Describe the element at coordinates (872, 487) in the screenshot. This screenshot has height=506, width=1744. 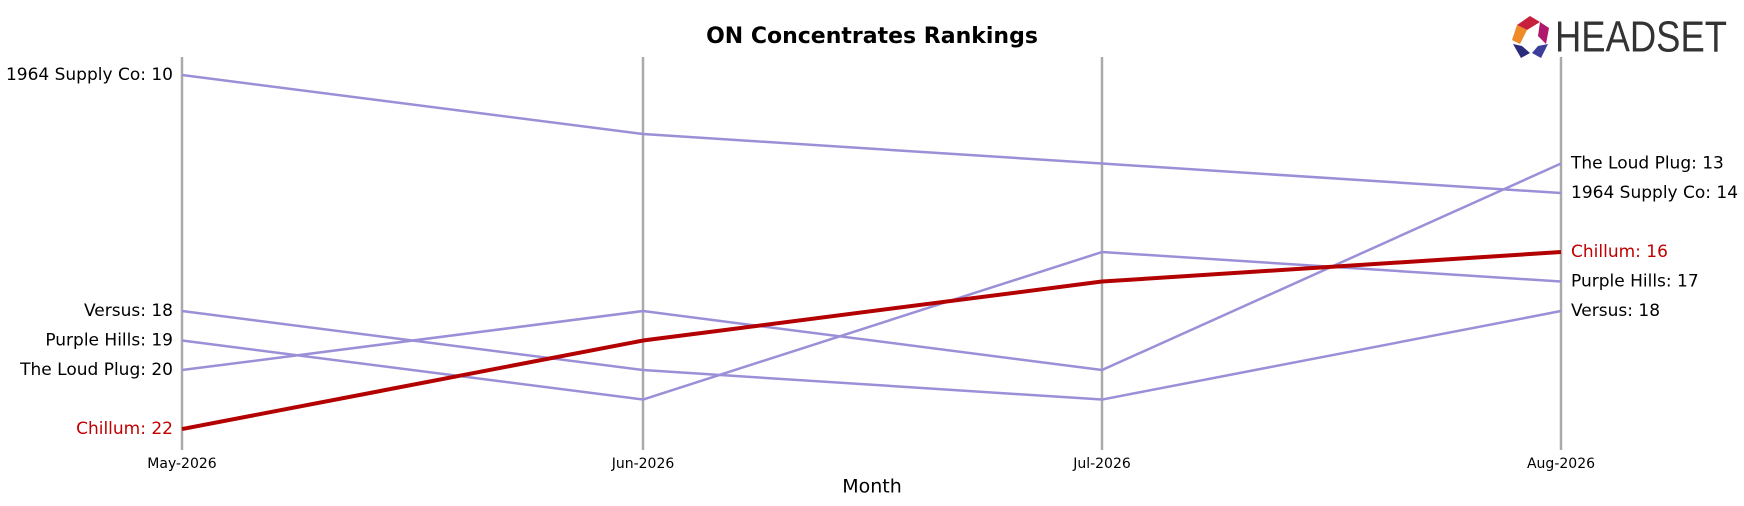
I see `x-axis-label: Month` at that location.